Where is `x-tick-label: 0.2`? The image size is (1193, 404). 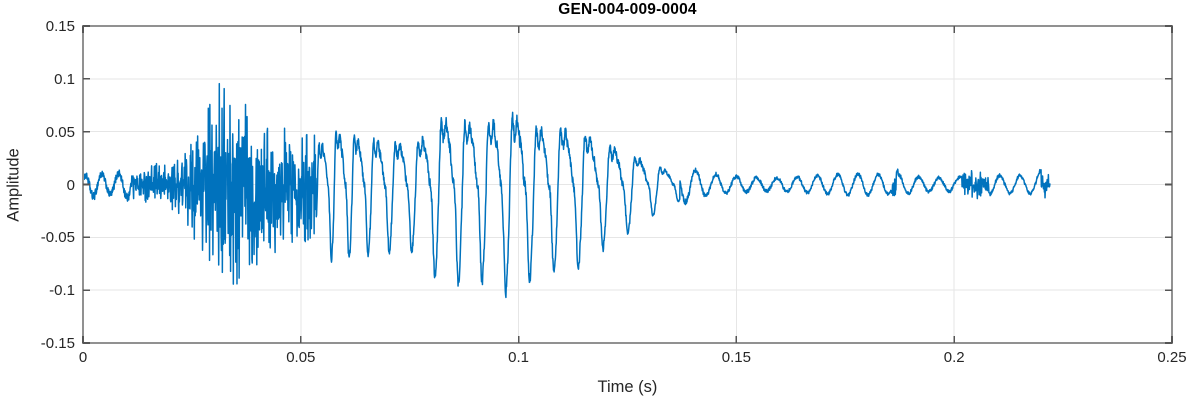
x-tick-label: 0.2 is located at coordinates (954, 357).